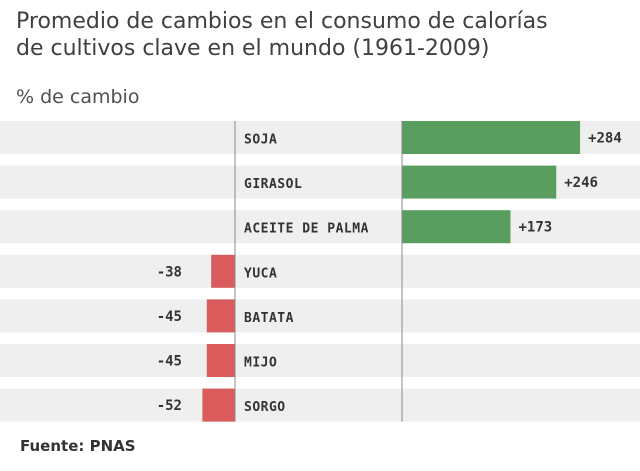  Describe the element at coordinates (306, 229) in the screenshot. I see `category-label: ACEITE DE PALMA` at that location.